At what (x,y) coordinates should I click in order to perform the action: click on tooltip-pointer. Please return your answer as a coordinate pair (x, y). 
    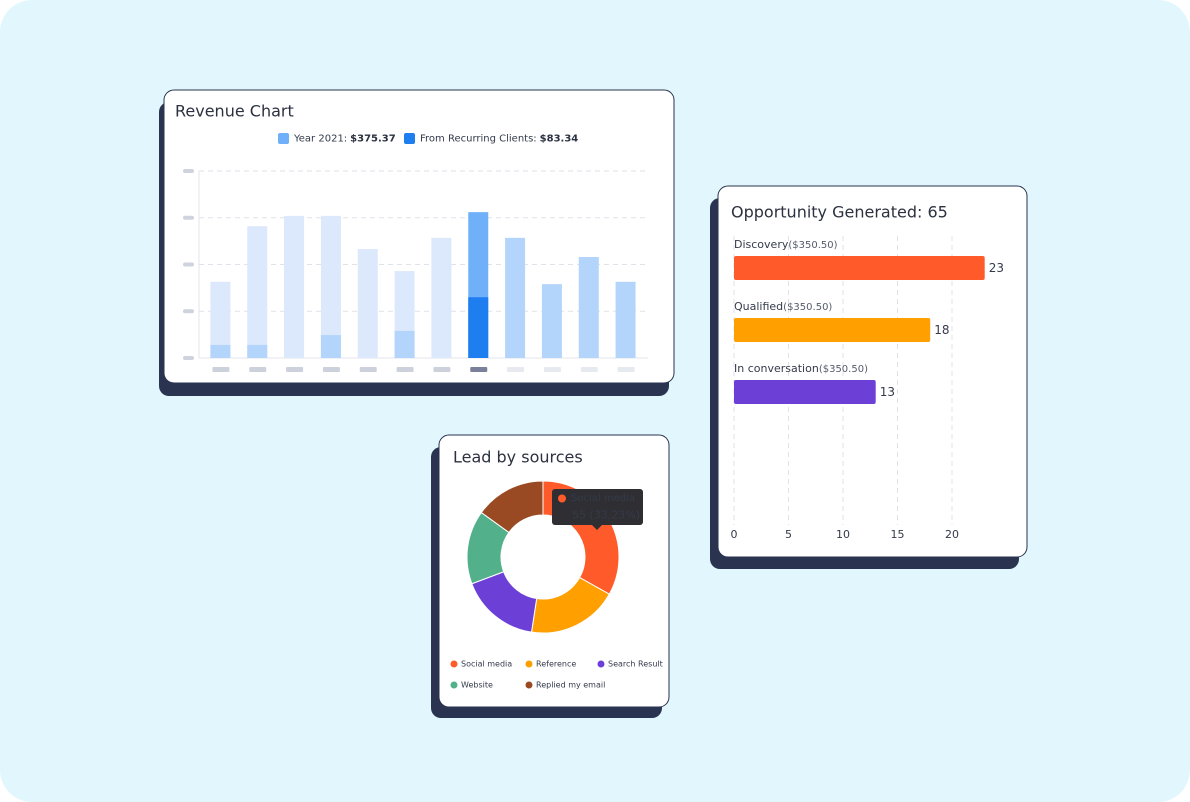
    Looking at the image, I should click on (597, 527).